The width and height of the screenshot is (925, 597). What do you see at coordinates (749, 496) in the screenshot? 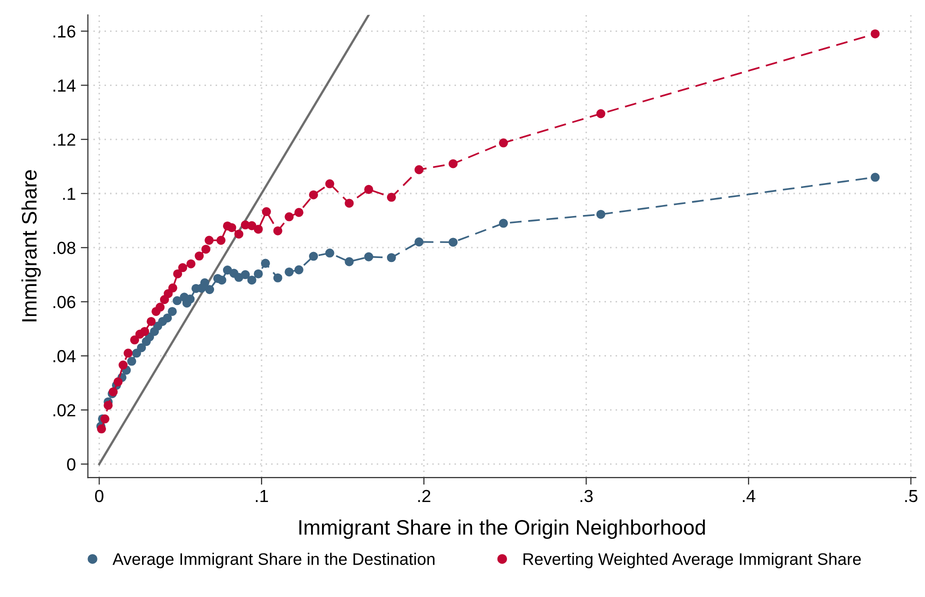
I see `x-tick-label: .4` at bounding box center [749, 496].